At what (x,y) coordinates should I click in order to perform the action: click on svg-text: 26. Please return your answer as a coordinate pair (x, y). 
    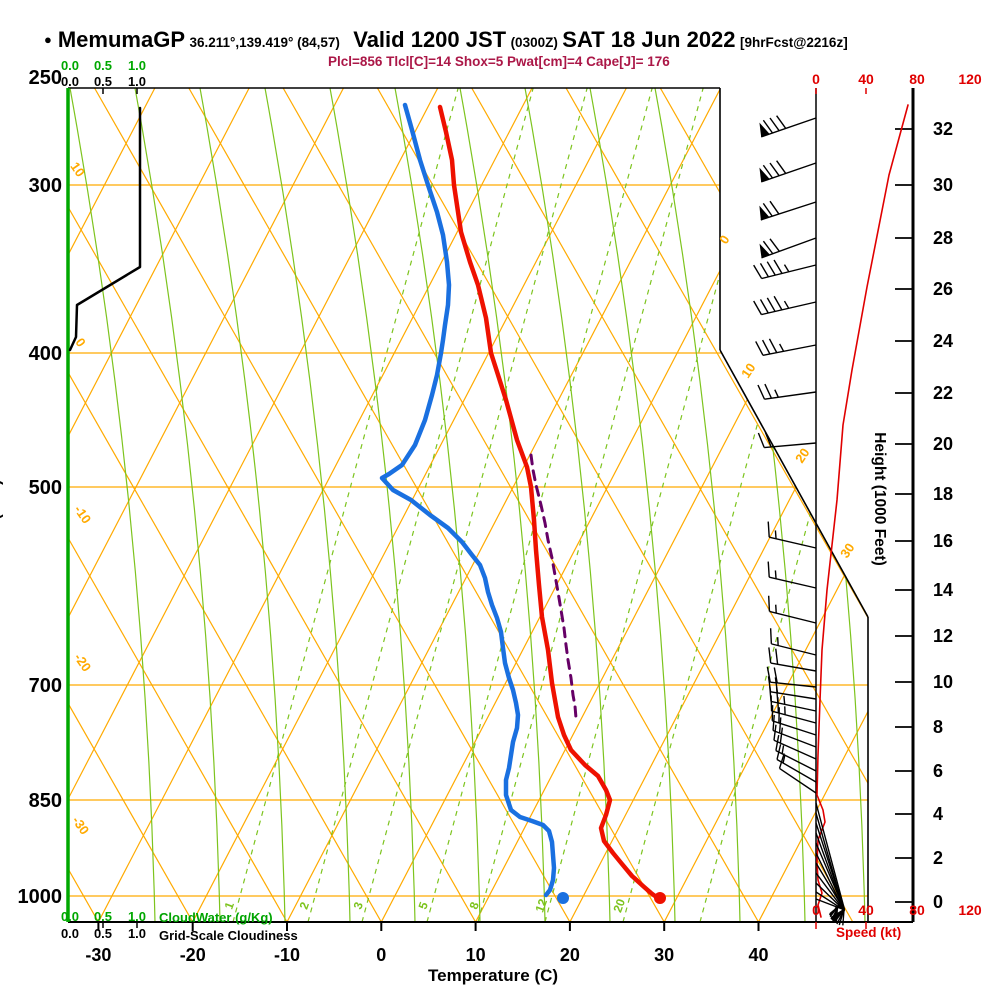
    Looking at the image, I should click on (943, 289).